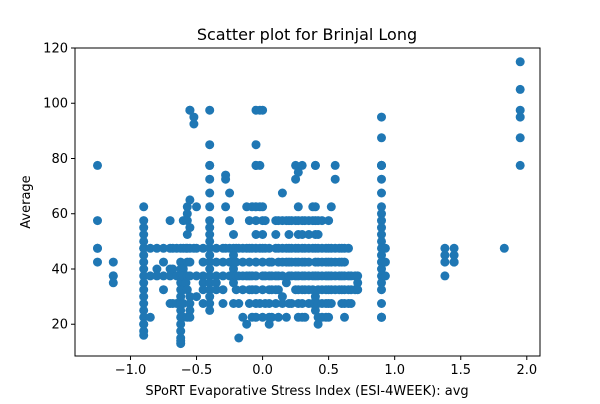 The image size is (600, 404). I want to click on x-axis-ticks: −1.0 −0.5 0.0 0.5 1.0 1.5 2.0, so click(326, 367).